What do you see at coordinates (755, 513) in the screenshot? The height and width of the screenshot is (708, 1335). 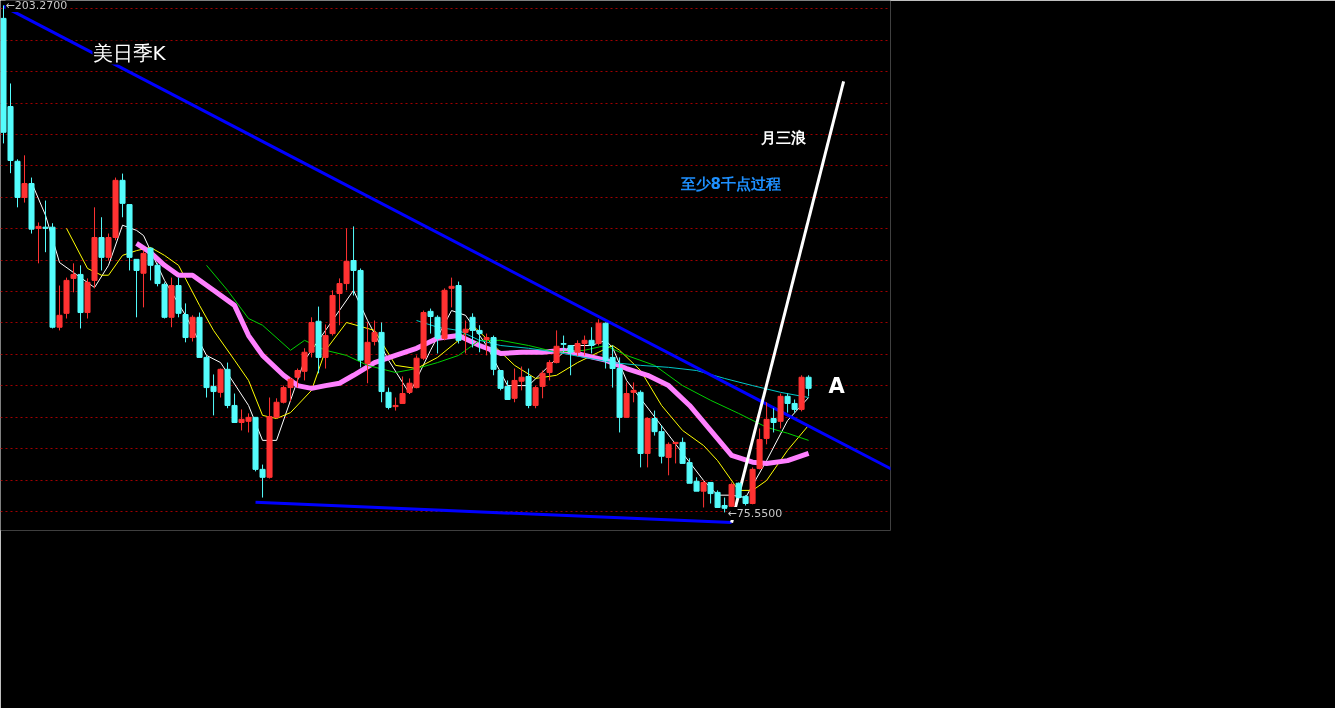 I see `annotation: ←75.5500` at bounding box center [755, 513].